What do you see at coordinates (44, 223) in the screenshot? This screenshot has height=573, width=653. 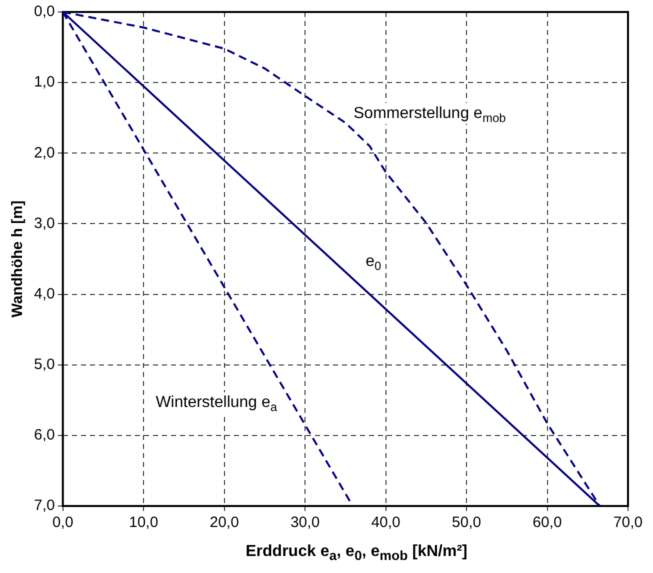 I see `y-tick-label: 3,0` at bounding box center [44, 223].